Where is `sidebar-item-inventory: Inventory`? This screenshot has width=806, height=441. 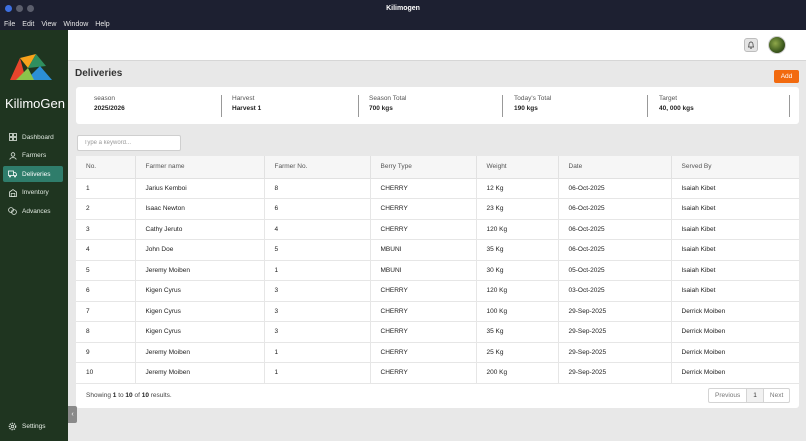
sidebar-item-inventory: Inventory is located at coordinates (33, 193).